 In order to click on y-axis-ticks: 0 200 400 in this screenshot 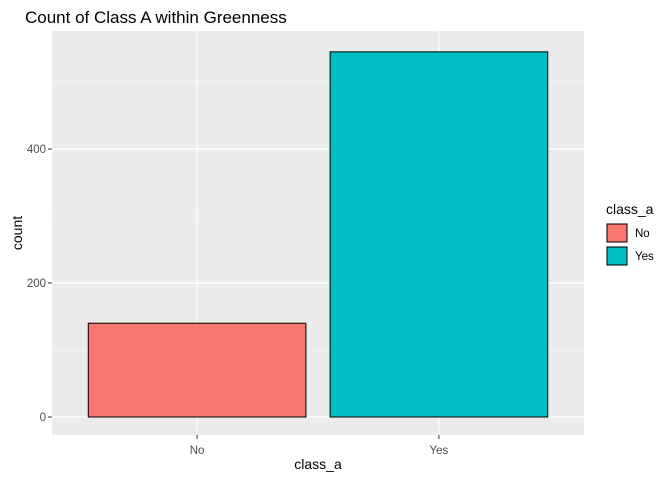, I will do `click(39, 284)`.